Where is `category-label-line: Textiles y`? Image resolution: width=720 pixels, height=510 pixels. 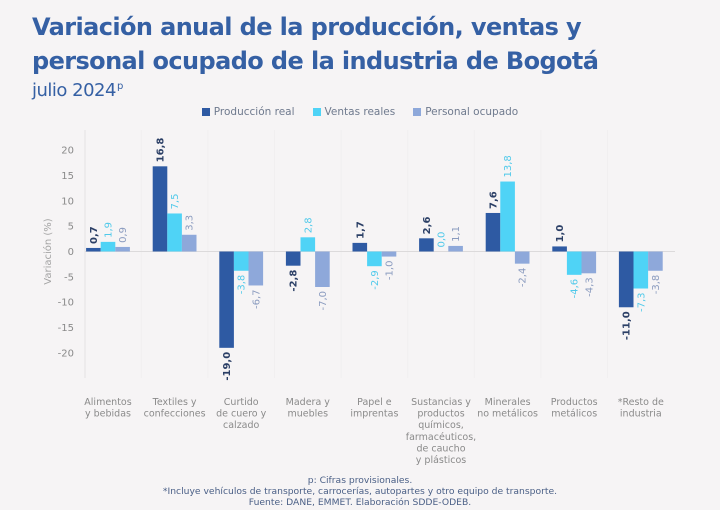
category-label-line: Textiles y is located at coordinates (174, 402).